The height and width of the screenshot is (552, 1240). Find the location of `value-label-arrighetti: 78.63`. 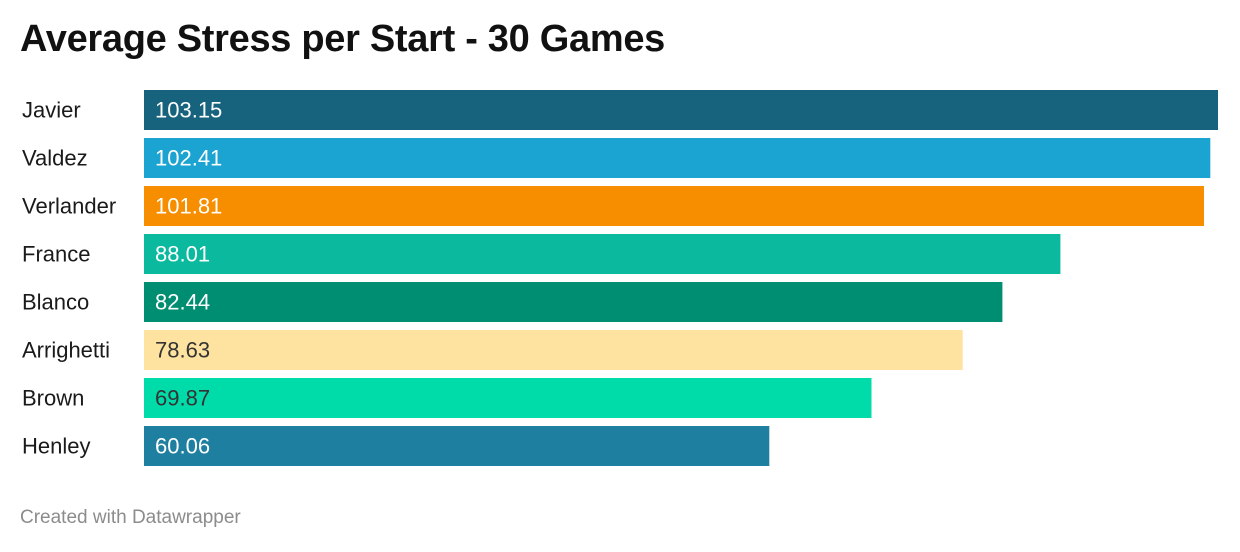

value-label-arrighetti: 78.63 is located at coordinates (182, 350).